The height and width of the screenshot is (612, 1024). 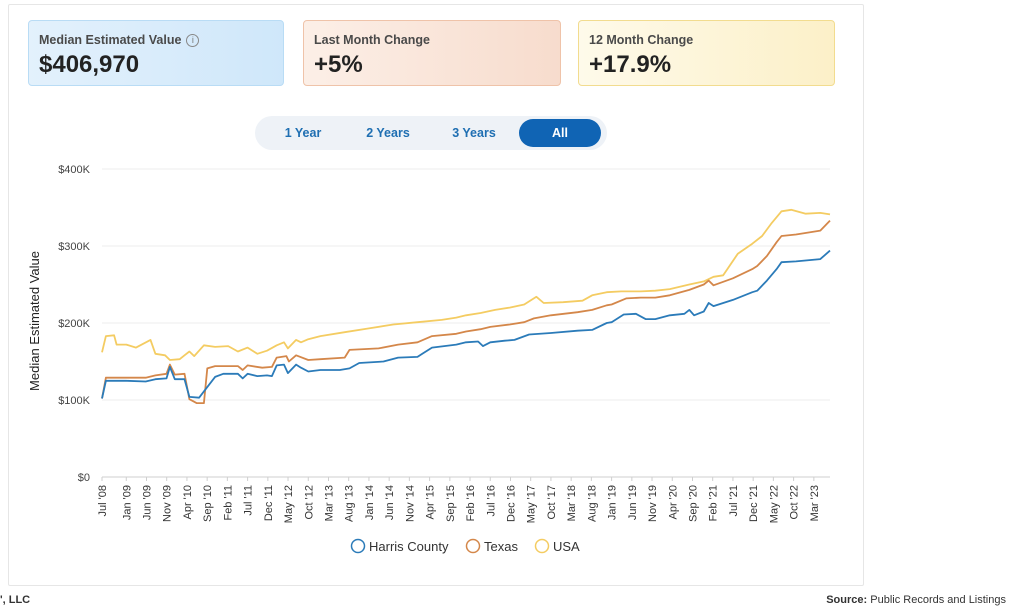 What do you see at coordinates (127, 502) in the screenshot?
I see `x-tick-label: Jan '09` at bounding box center [127, 502].